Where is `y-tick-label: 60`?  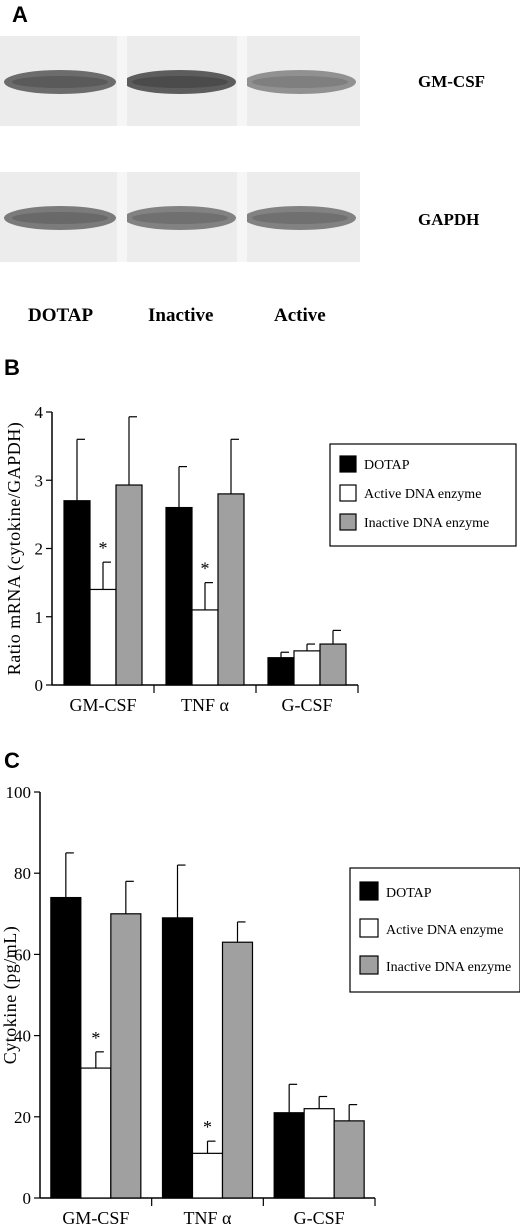
y-tick-label: 60 is located at coordinates (22, 954).